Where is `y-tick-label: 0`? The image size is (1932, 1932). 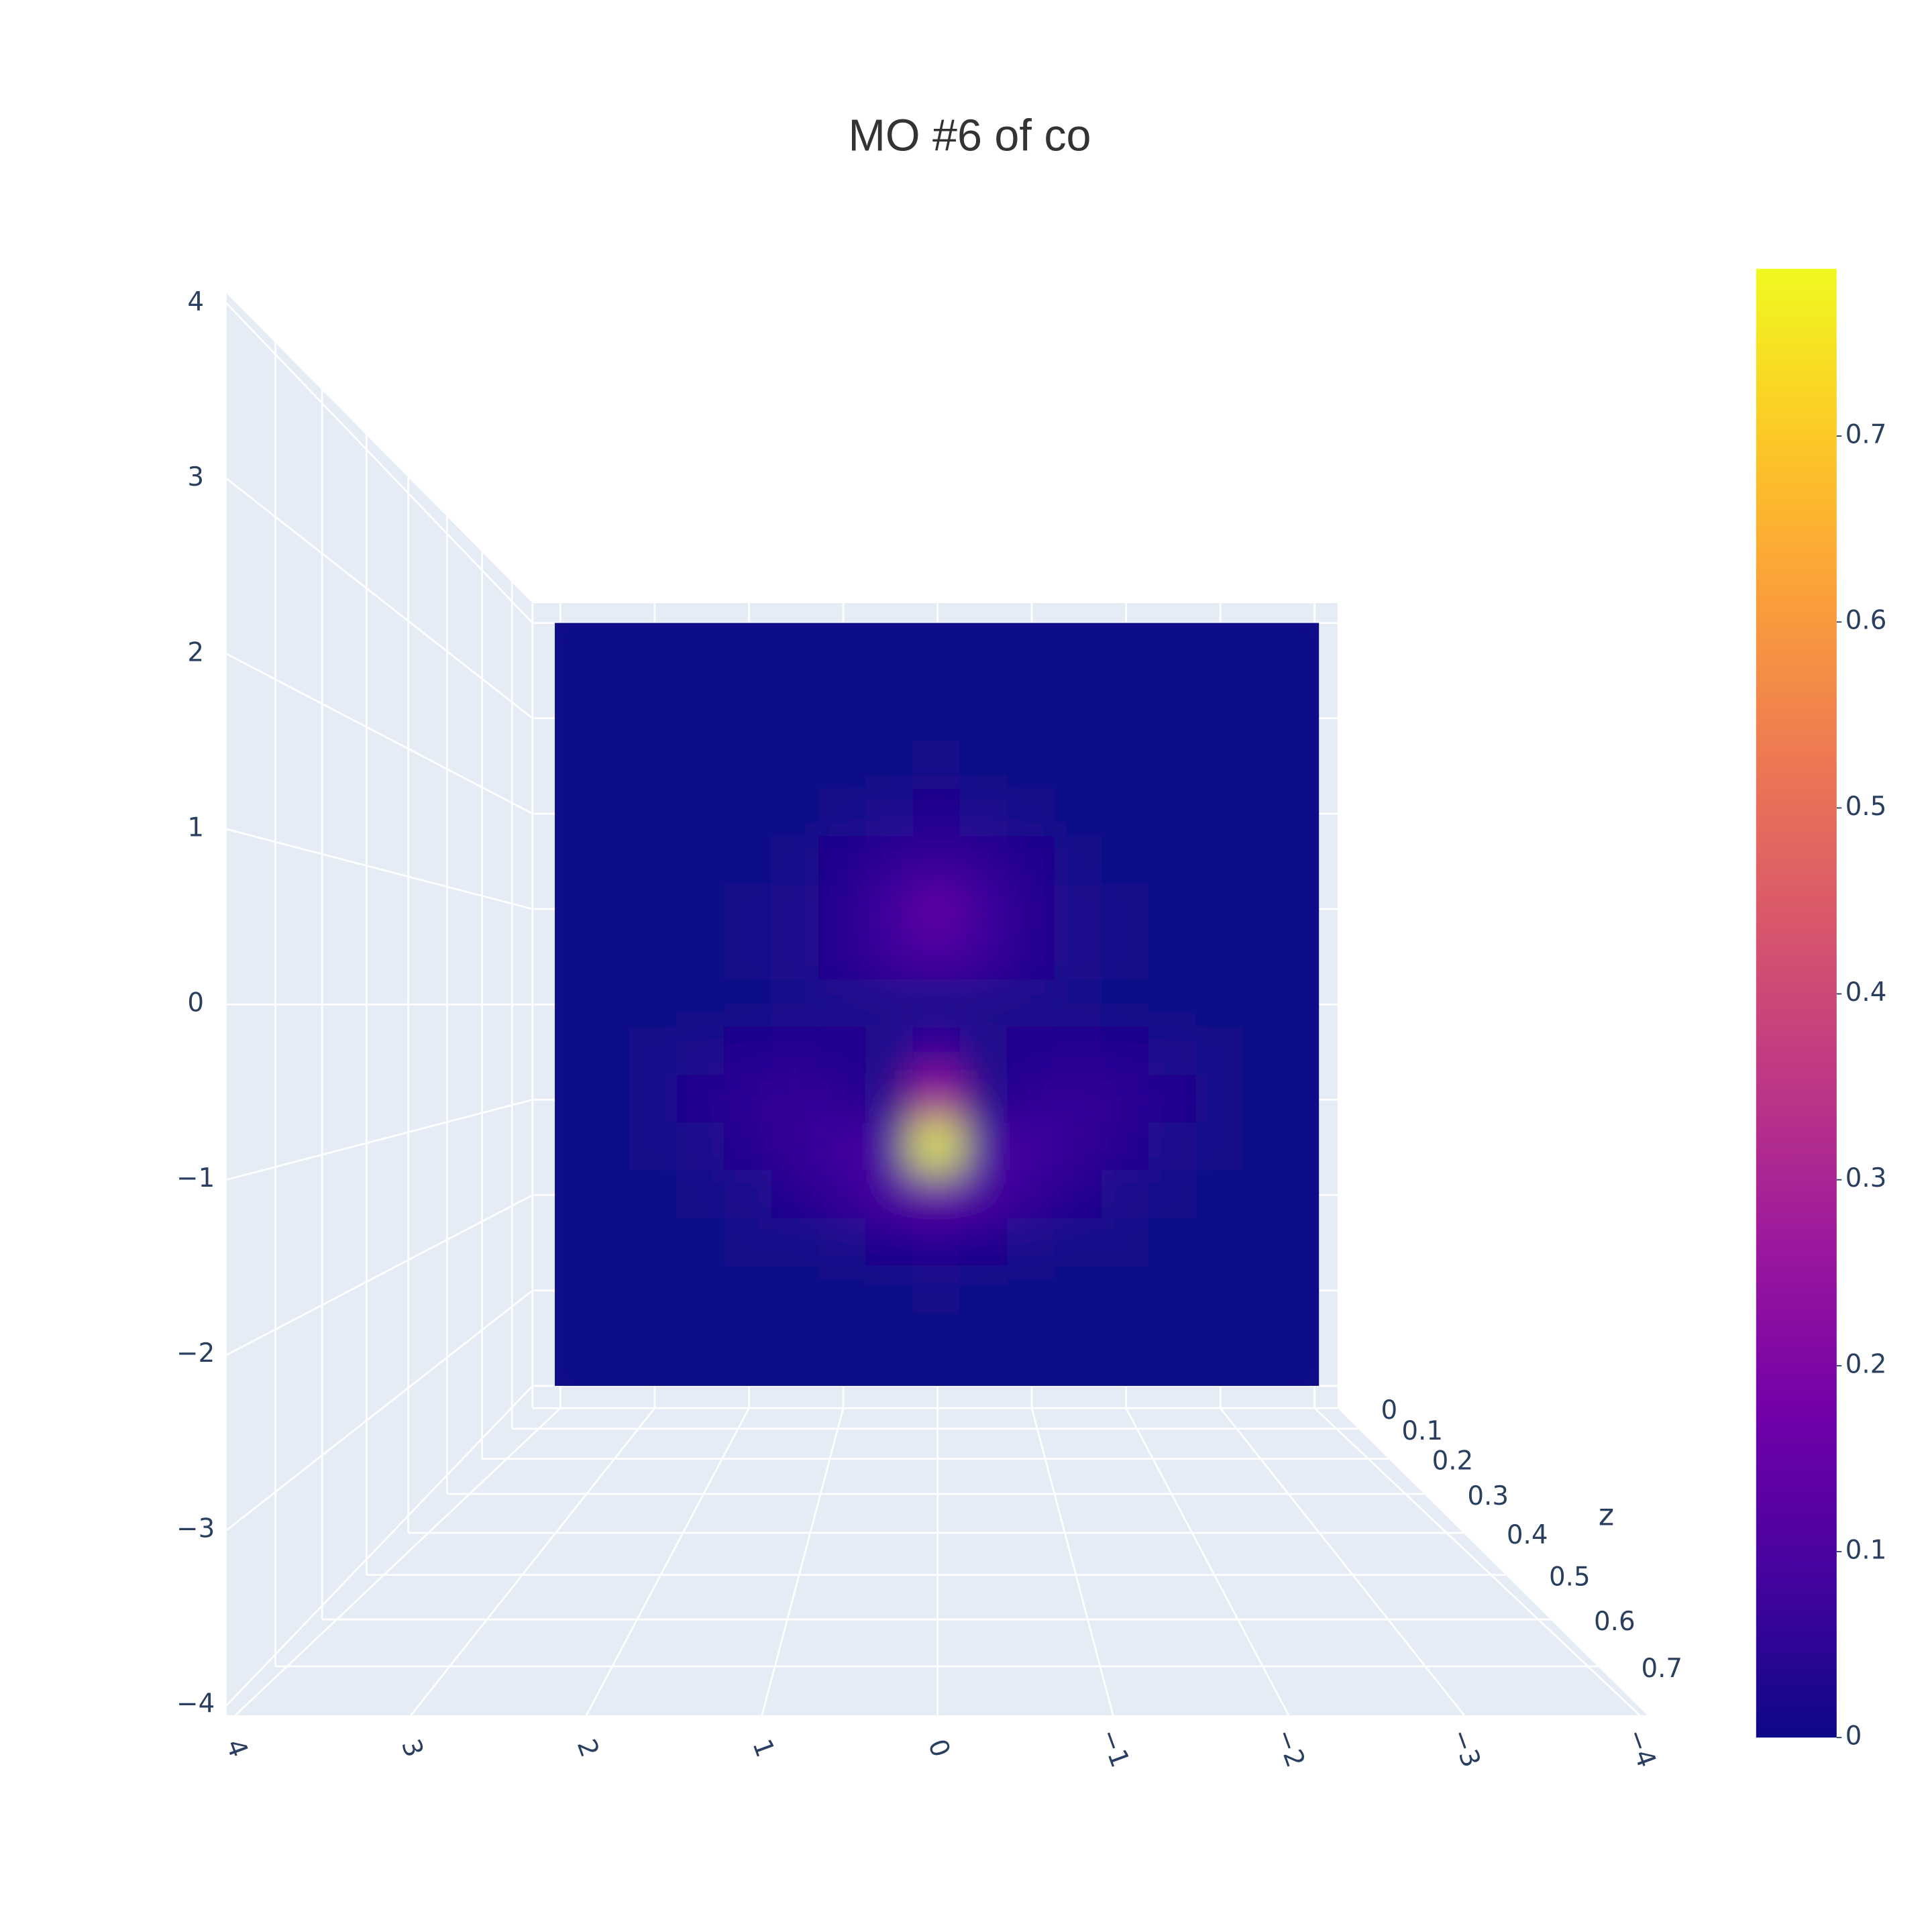
y-tick-label: 0 is located at coordinates (195, 1003).